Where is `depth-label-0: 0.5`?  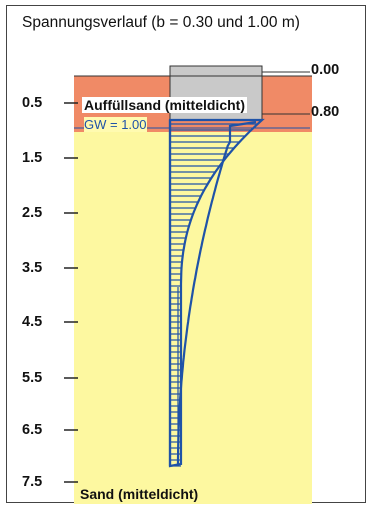 depth-label-0: 0.5 is located at coordinates (32, 103).